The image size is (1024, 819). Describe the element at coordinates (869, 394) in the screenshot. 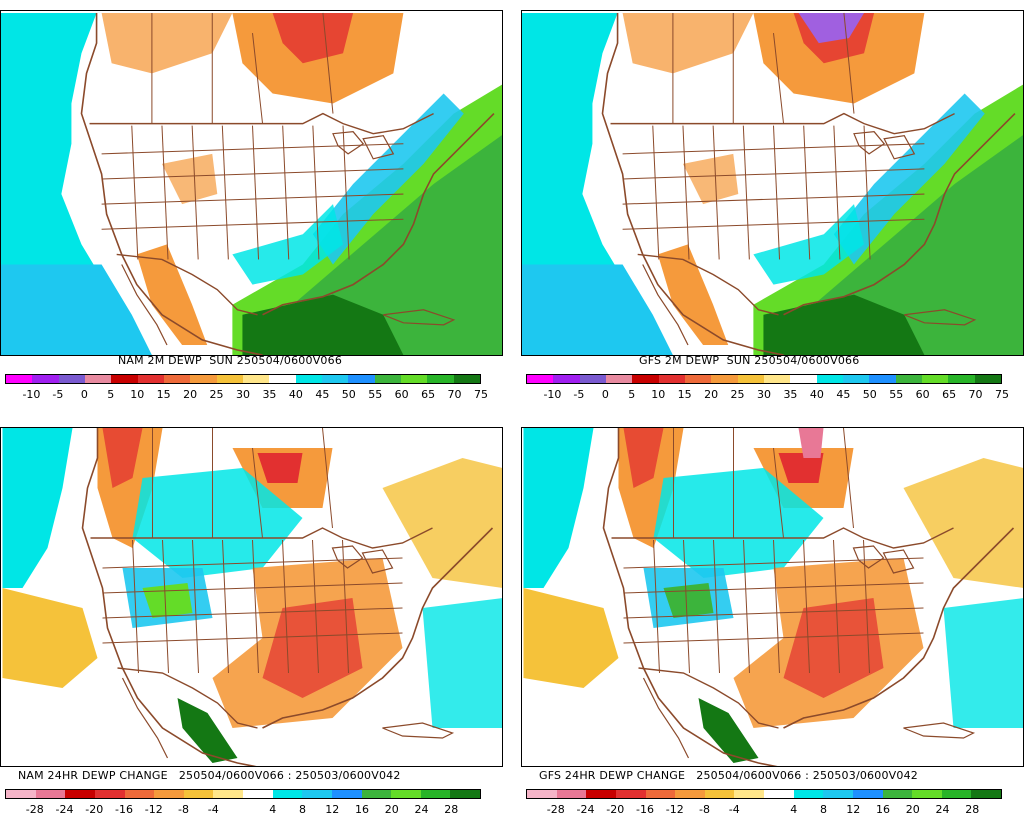

I see `legend-label: 50` at that location.